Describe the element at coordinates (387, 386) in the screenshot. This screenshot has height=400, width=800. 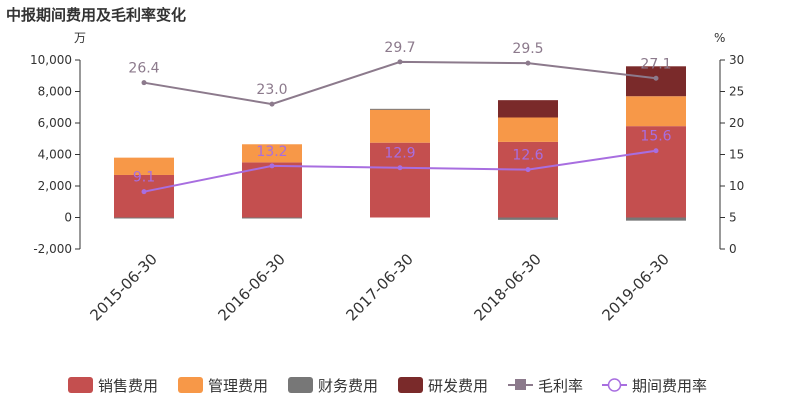
I see `legend: 销售费用 管理费用 财务费用 研发费用 毛利率 期间费用率` at that location.